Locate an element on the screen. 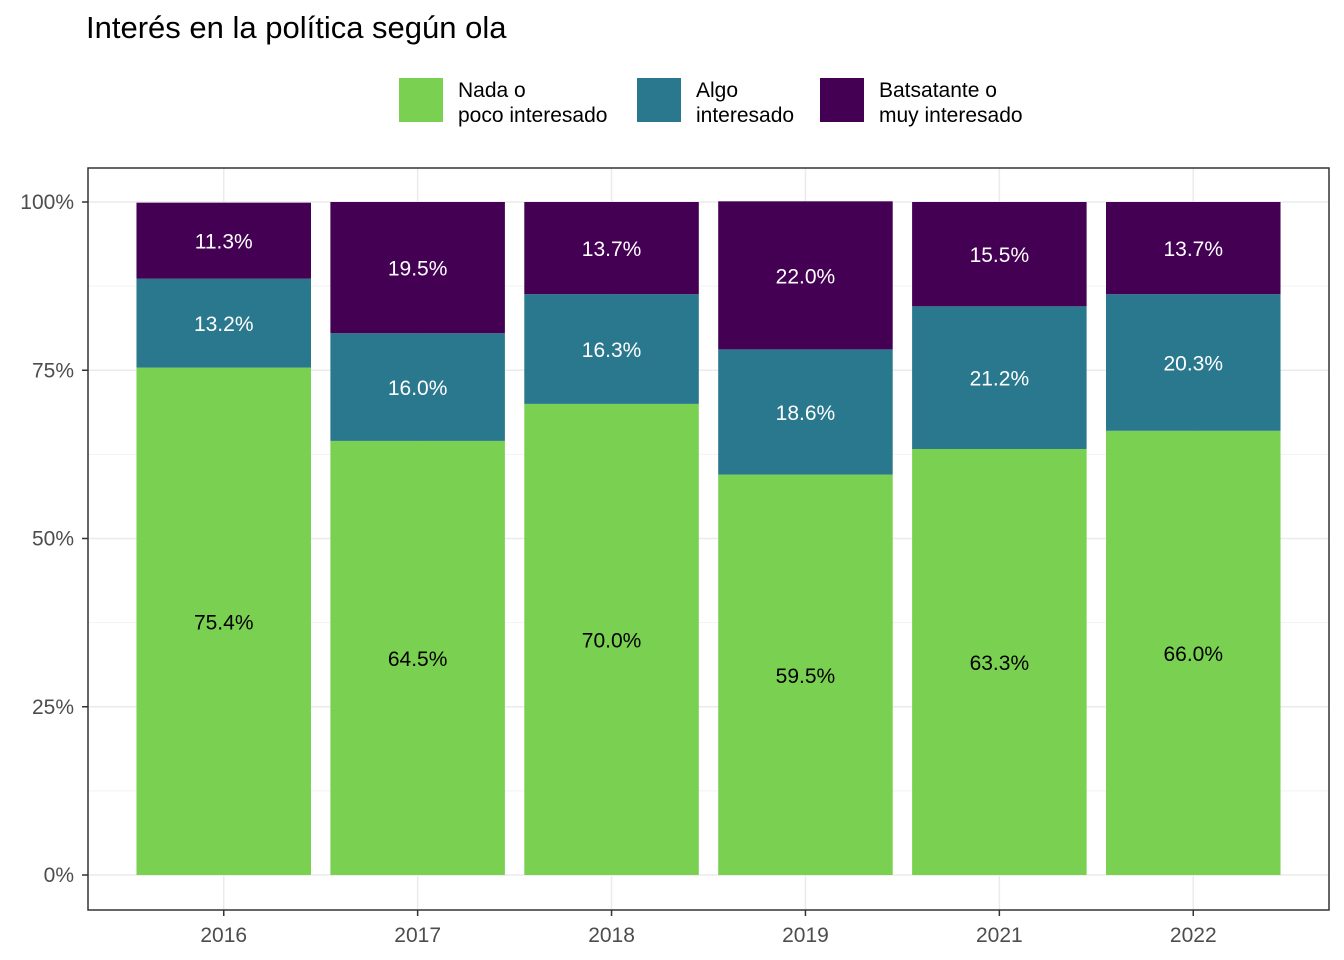 The width and height of the screenshot is (1344, 960). data-label: 75.4% is located at coordinates (224, 622).